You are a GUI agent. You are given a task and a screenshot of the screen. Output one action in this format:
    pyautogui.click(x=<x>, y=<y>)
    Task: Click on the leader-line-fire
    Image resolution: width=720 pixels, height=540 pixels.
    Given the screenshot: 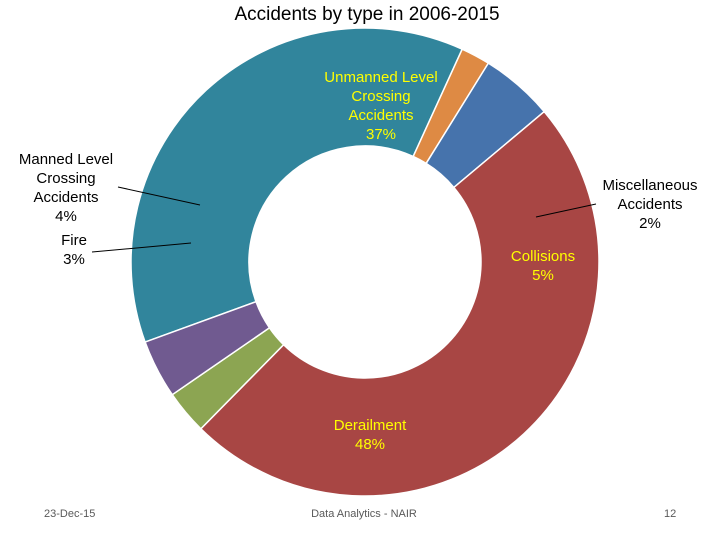 What is the action you would take?
    pyautogui.click(x=141, y=247)
    